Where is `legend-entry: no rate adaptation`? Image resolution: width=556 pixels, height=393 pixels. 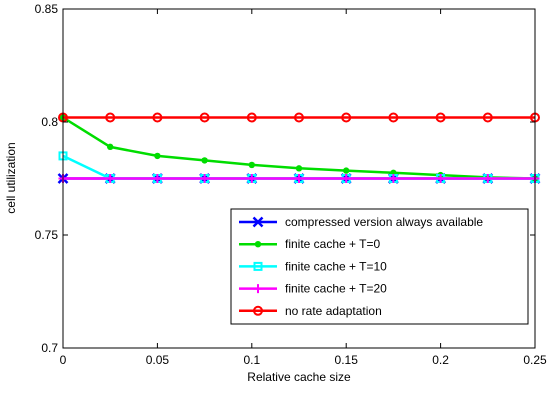
legend-entry: no rate adaptation is located at coordinates (310, 311).